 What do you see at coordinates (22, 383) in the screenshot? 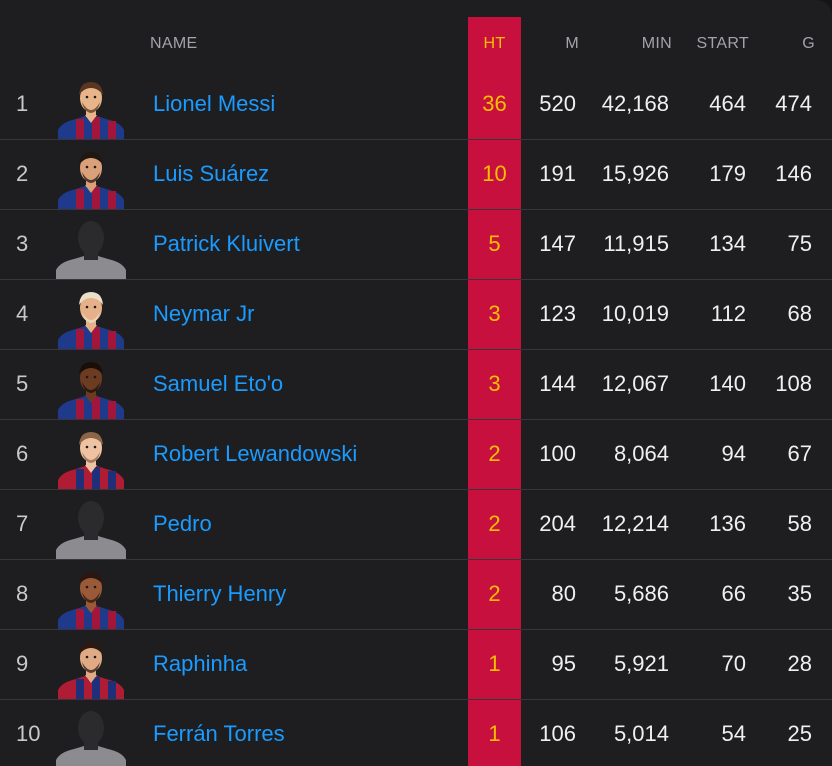
I see `rank-cell: 5` at bounding box center [22, 383].